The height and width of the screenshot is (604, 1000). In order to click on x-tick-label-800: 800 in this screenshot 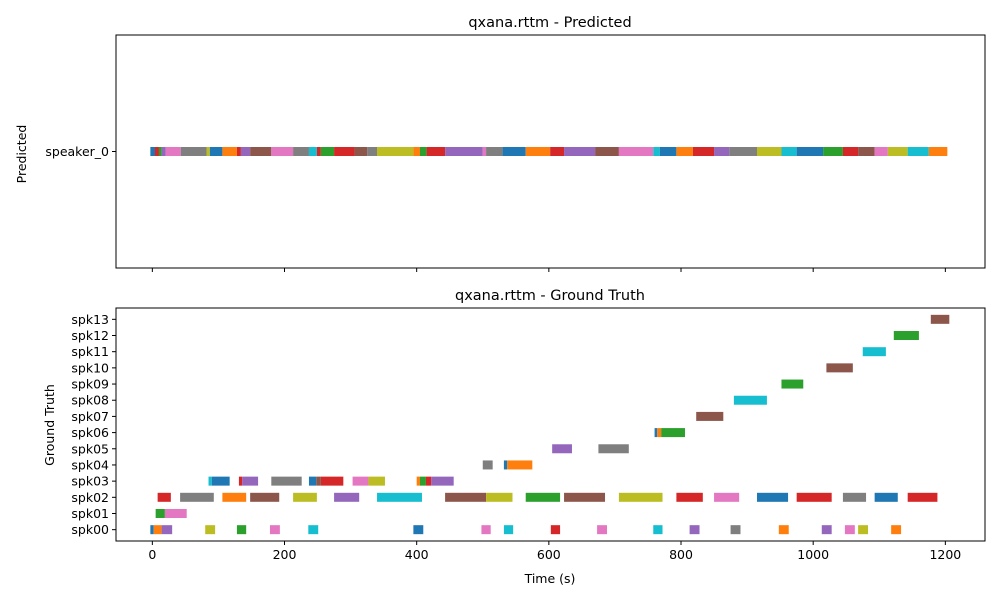, I will do `click(681, 554)`.